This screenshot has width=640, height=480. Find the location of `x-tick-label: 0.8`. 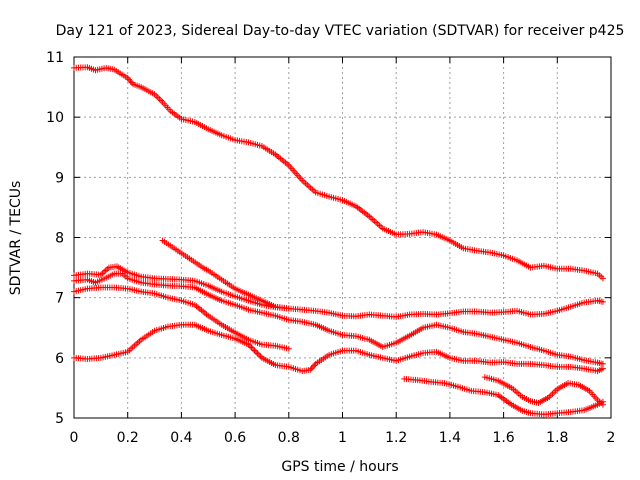

x-tick-label: 0.8 is located at coordinates (289, 438).